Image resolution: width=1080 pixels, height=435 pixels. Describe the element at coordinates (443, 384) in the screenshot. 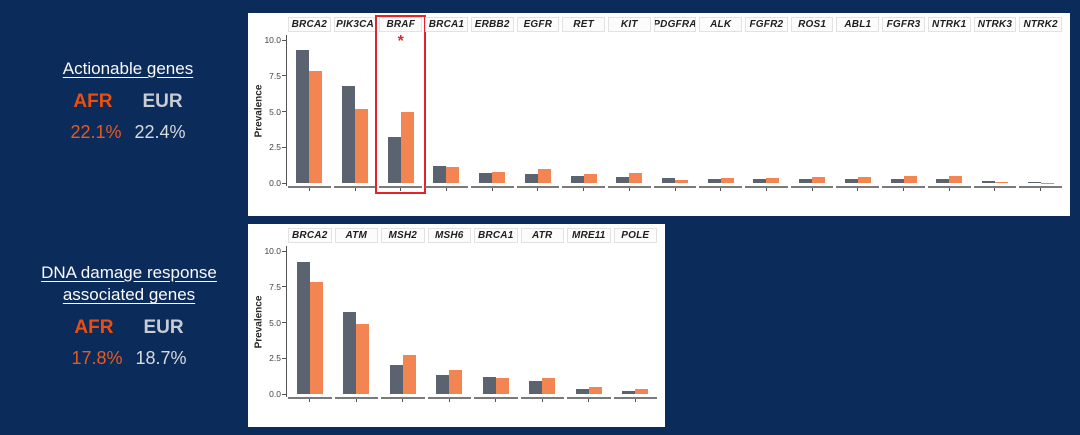

I see `bar-eur-msh6` at that location.